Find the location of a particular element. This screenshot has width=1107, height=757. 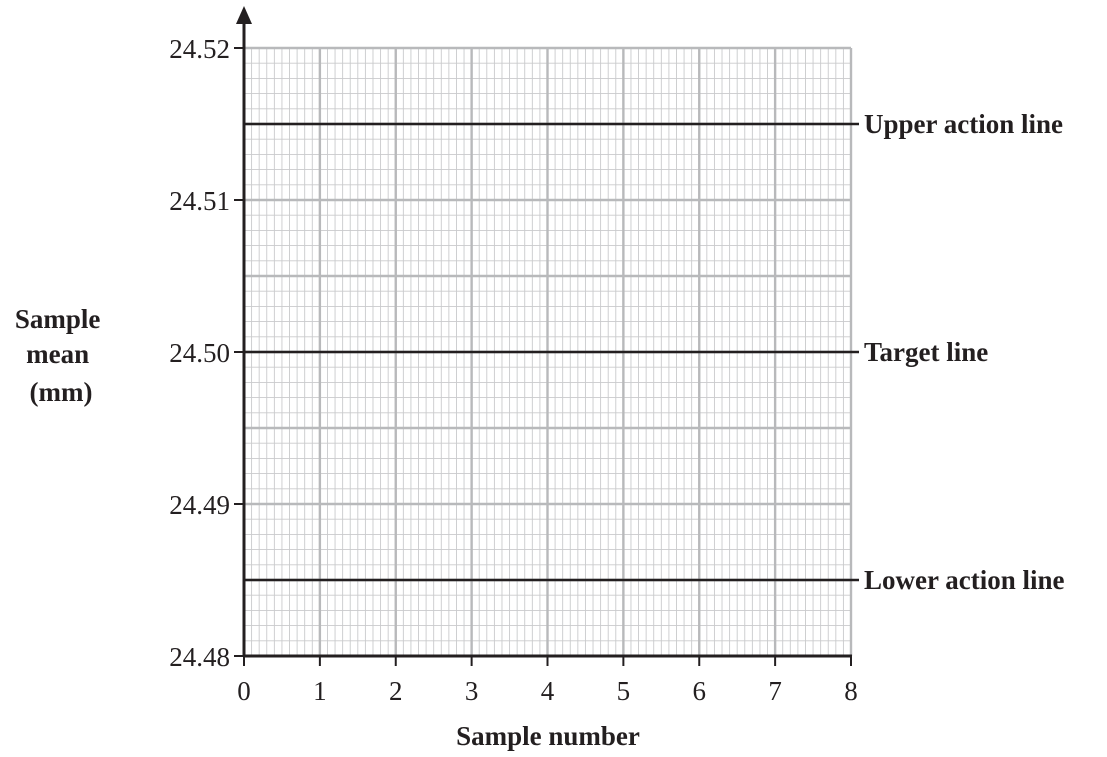

y-tick-label: 24.51 is located at coordinates (199, 201).